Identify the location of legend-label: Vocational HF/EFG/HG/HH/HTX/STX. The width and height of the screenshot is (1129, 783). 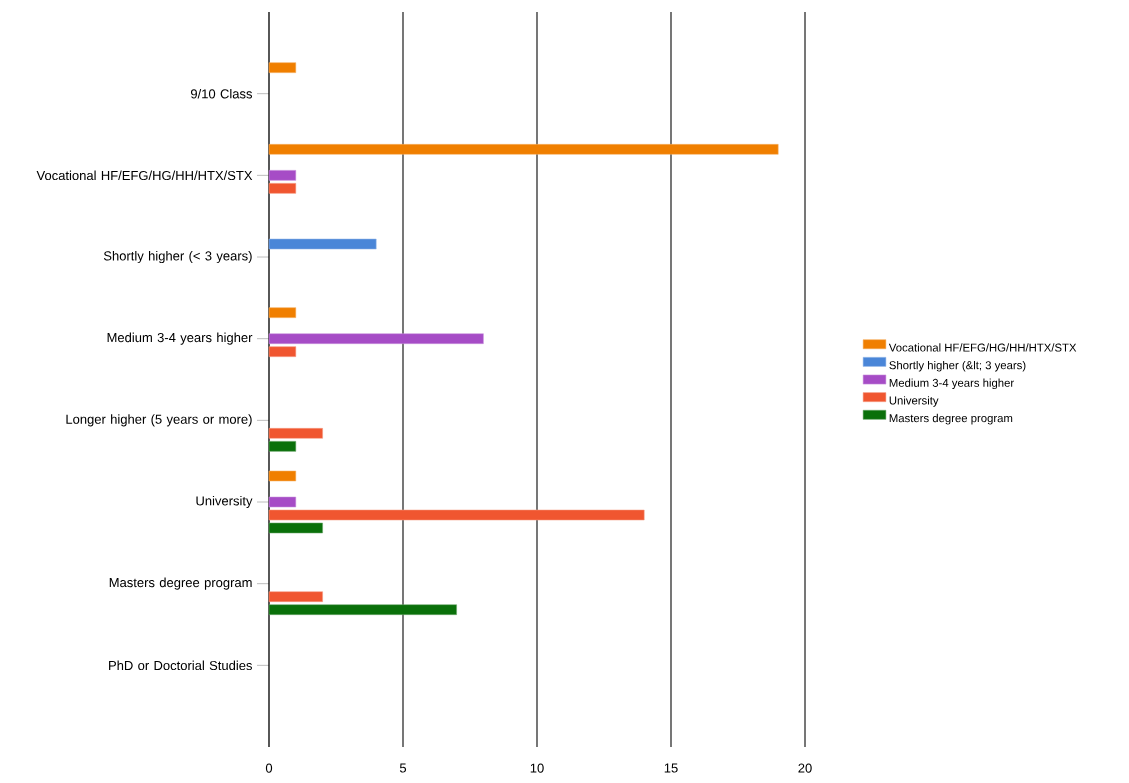
(982, 347).